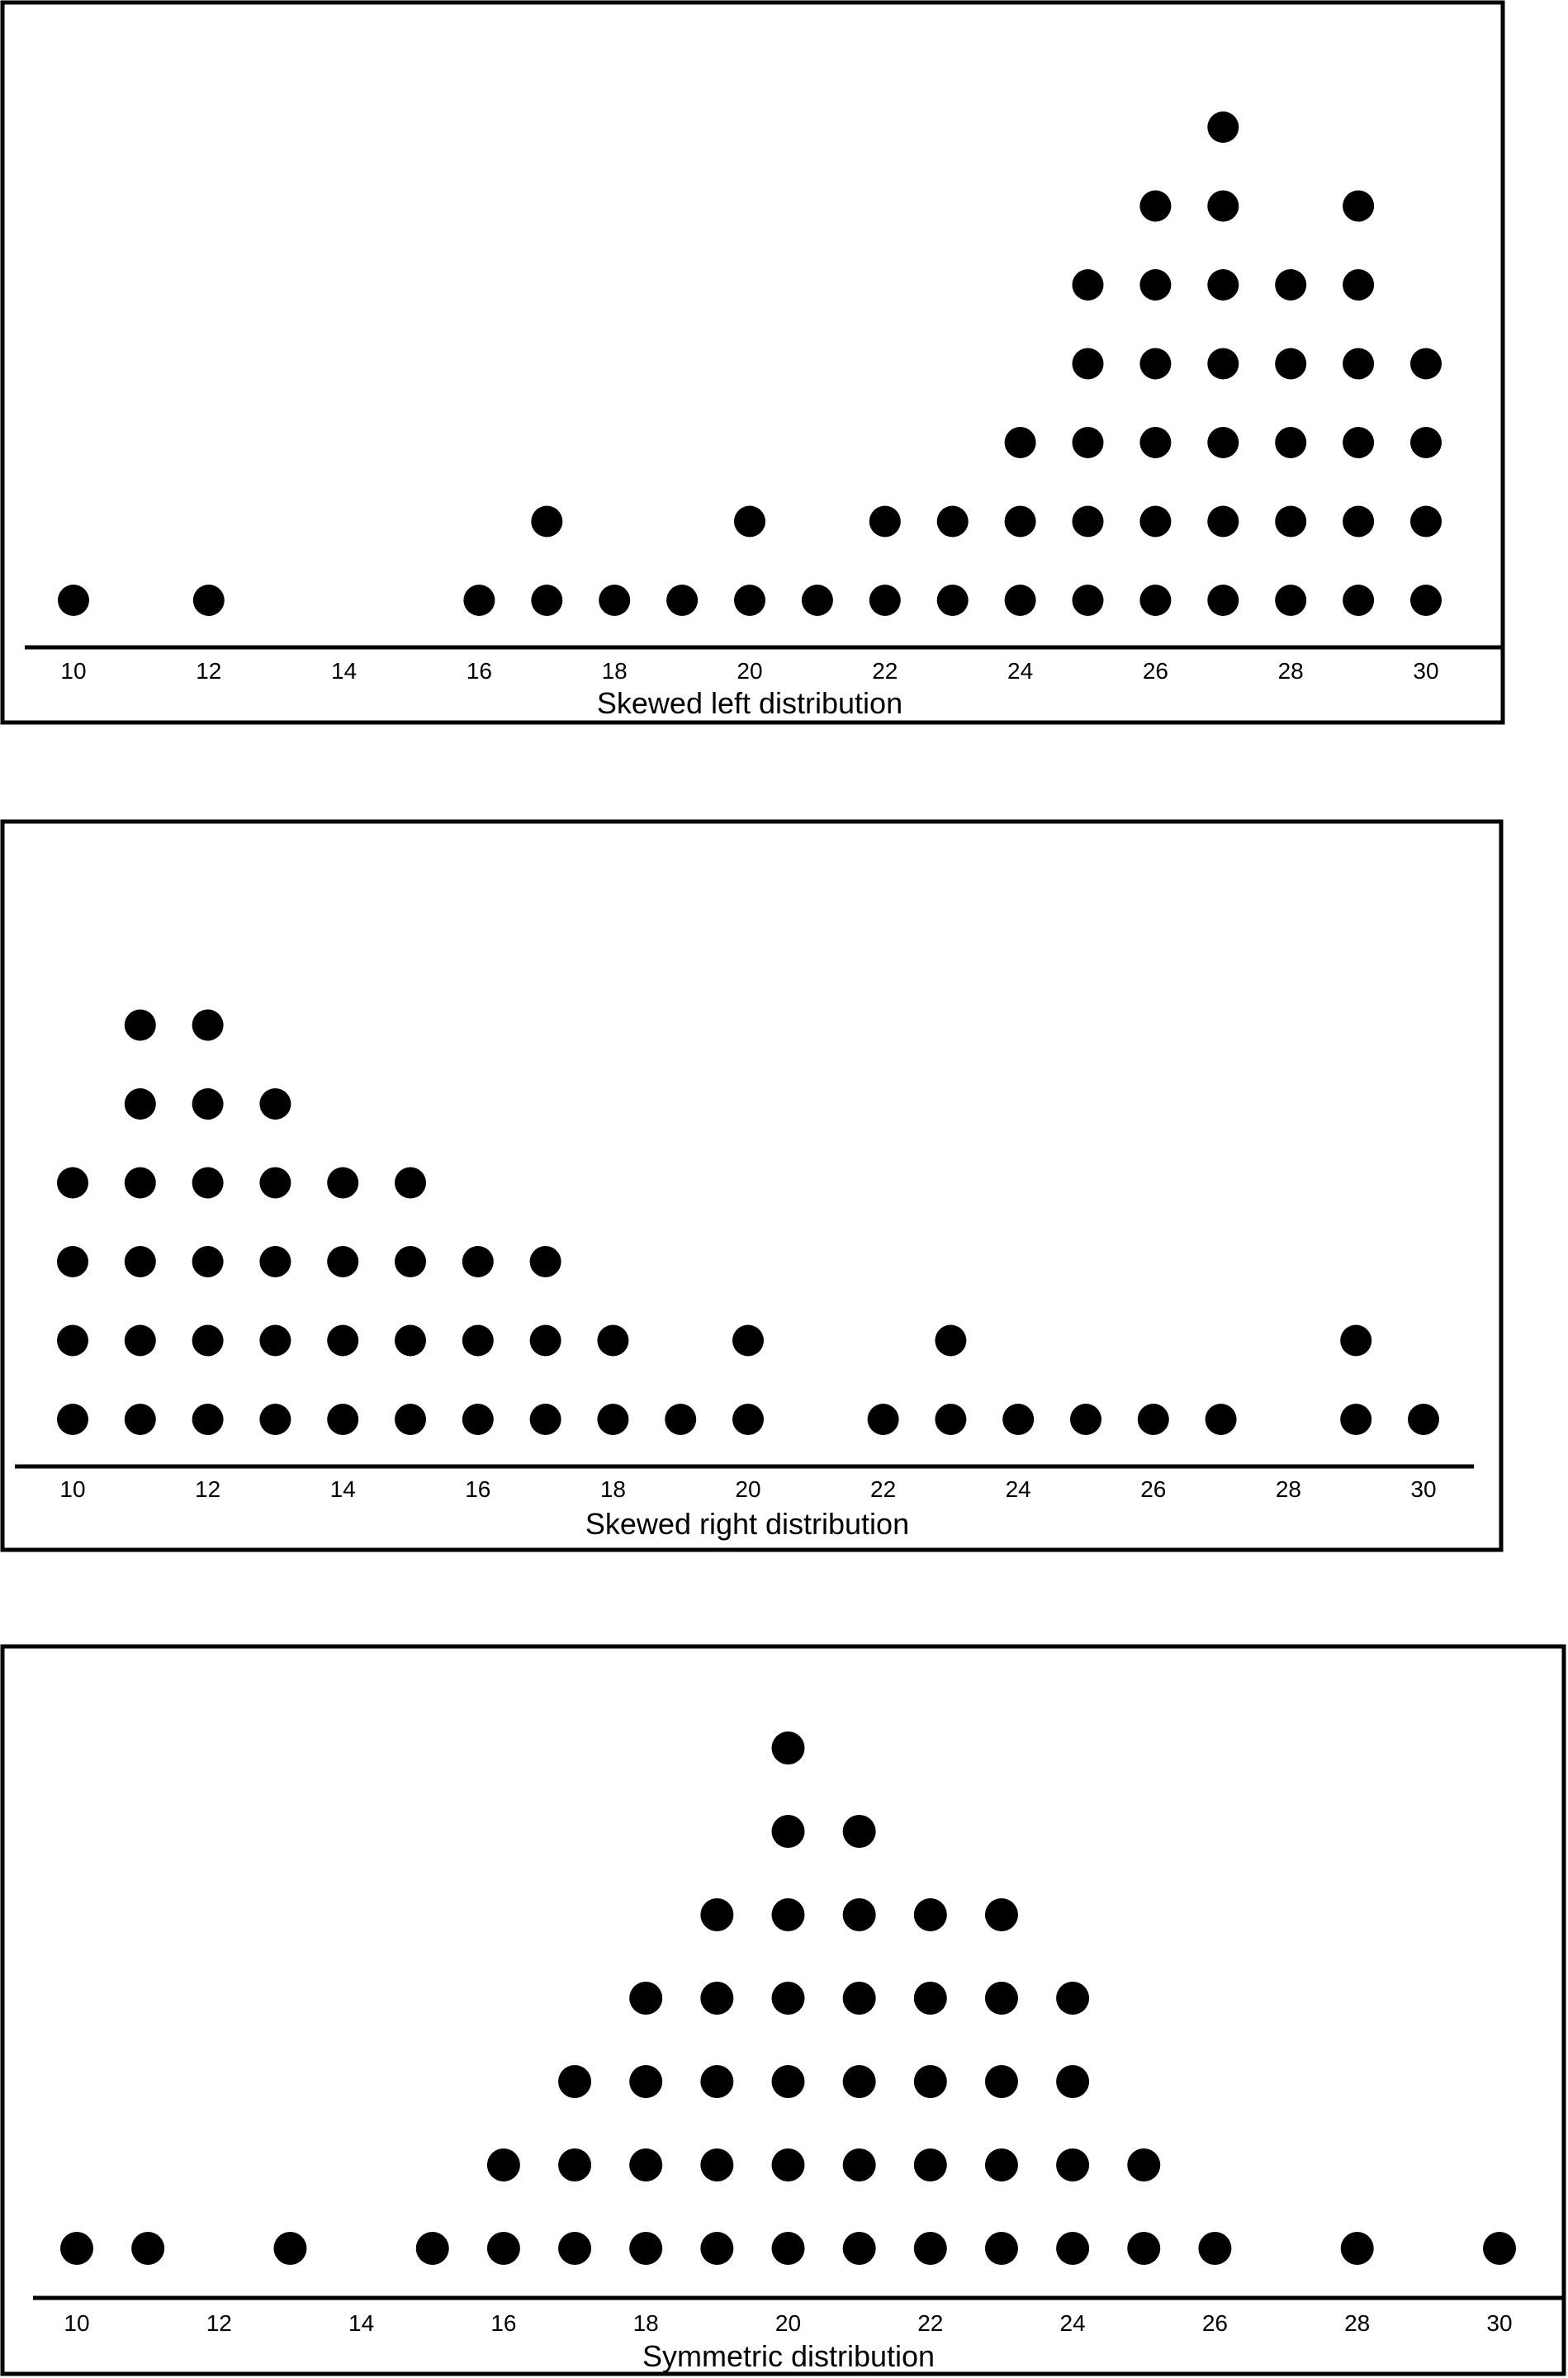  What do you see at coordinates (646, 2323) in the screenshot?
I see `x-tick-label: 18` at bounding box center [646, 2323].